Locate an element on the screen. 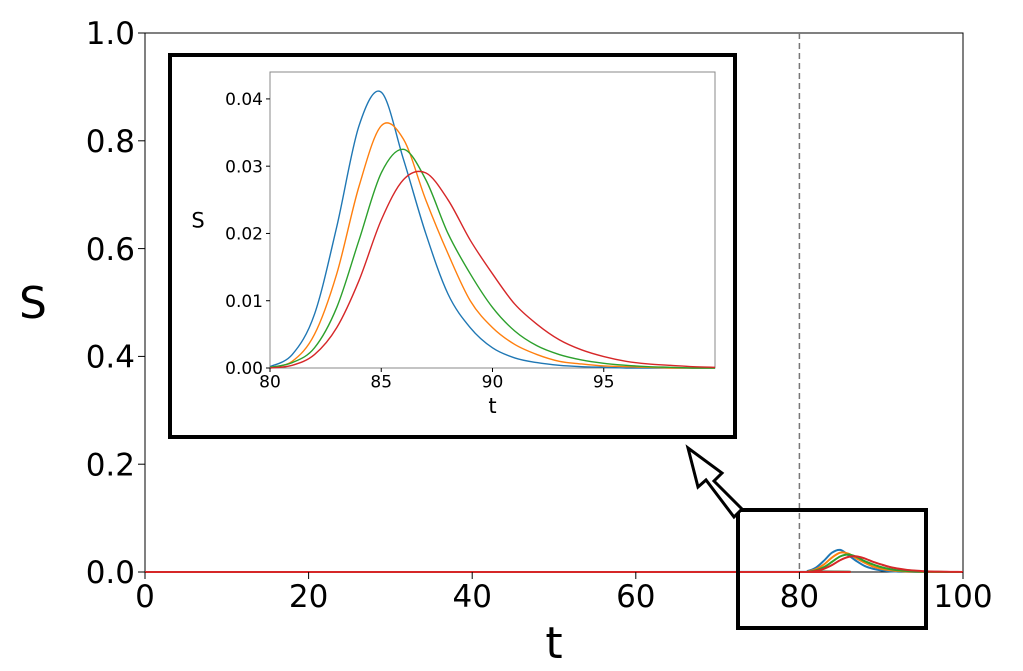 This screenshot has height=671, width=1023. y-tick-label: 0.04 is located at coordinates (244, 100).